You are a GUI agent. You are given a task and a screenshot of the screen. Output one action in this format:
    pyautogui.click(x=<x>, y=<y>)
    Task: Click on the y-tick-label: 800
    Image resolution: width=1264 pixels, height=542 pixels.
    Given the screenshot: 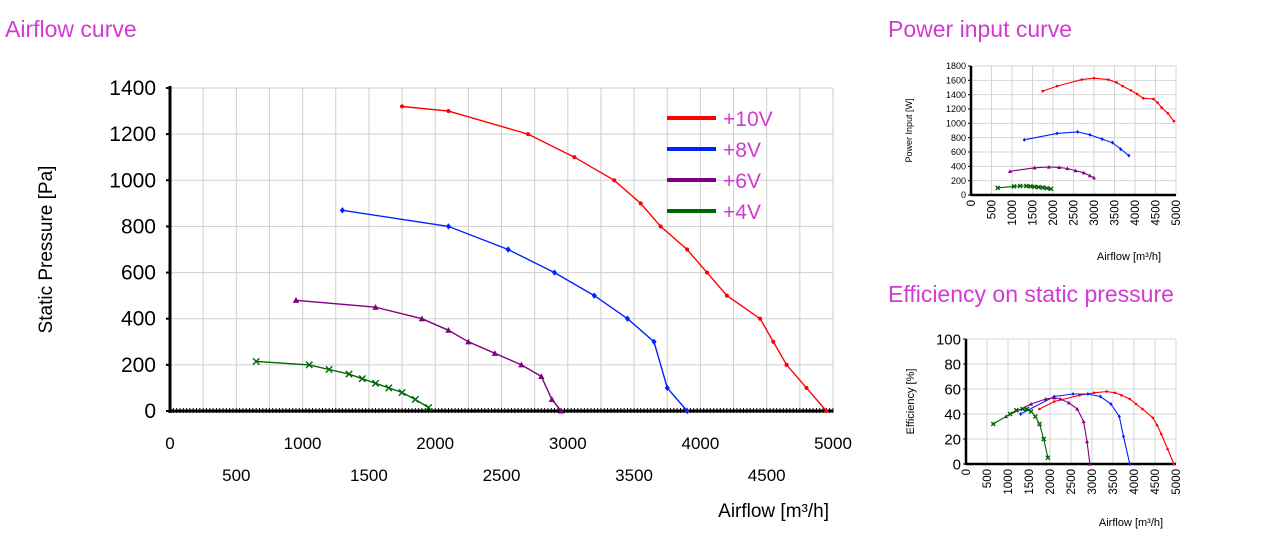 What is the action you would take?
    pyautogui.click(x=138, y=226)
    